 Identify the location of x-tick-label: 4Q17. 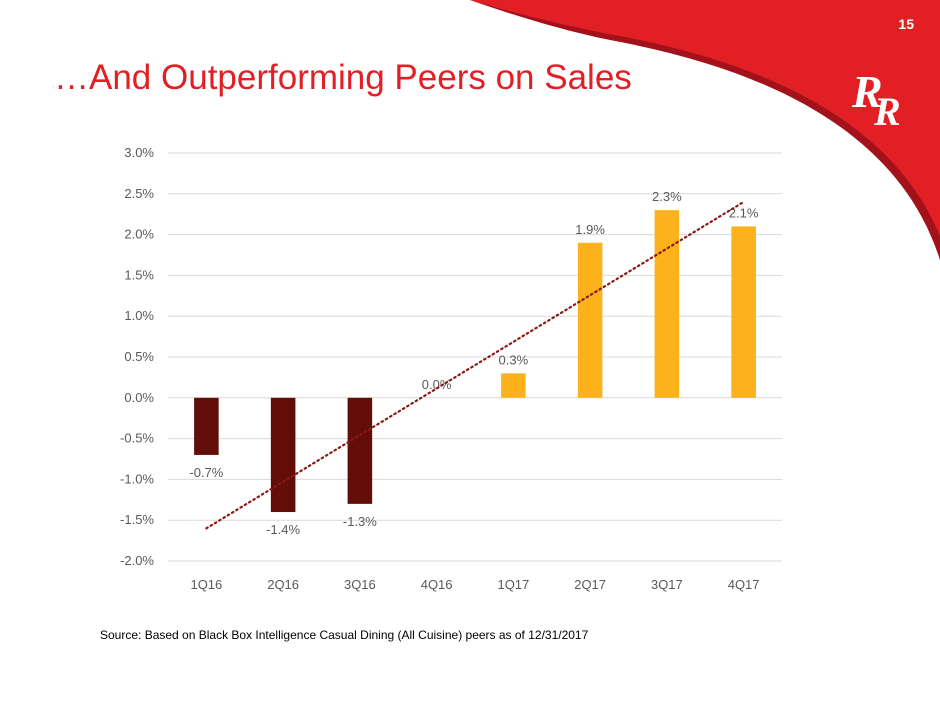
(744, 584).